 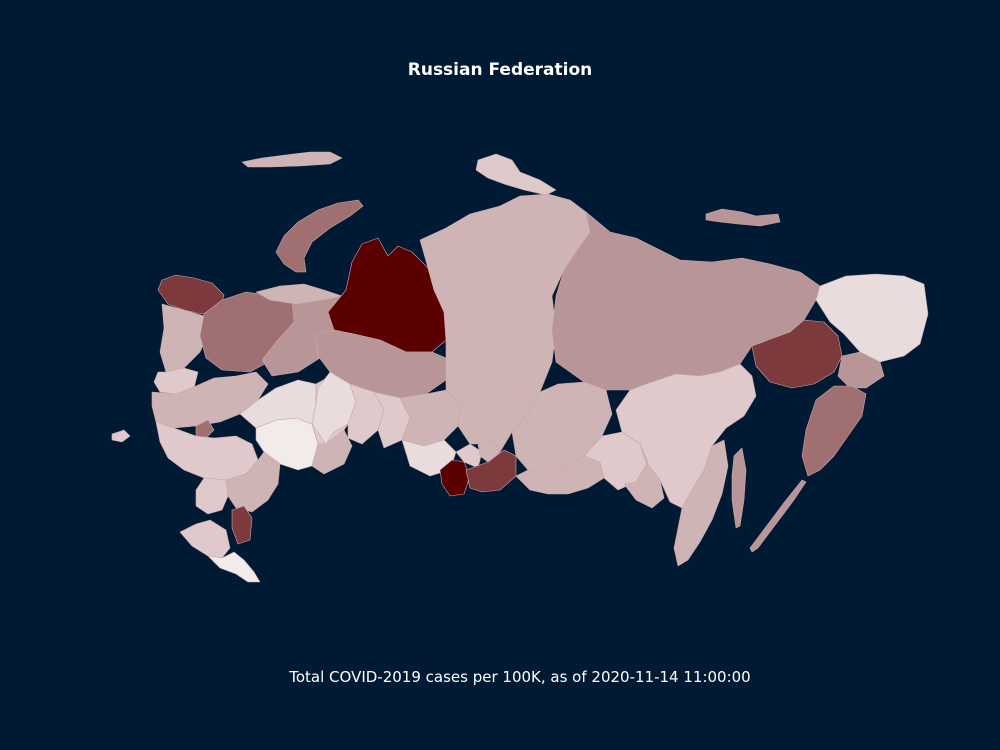 What do you see at coordinates (739, 488) in the screenshot?
I see `region-sakhalin` at bounding box center [739, 488].